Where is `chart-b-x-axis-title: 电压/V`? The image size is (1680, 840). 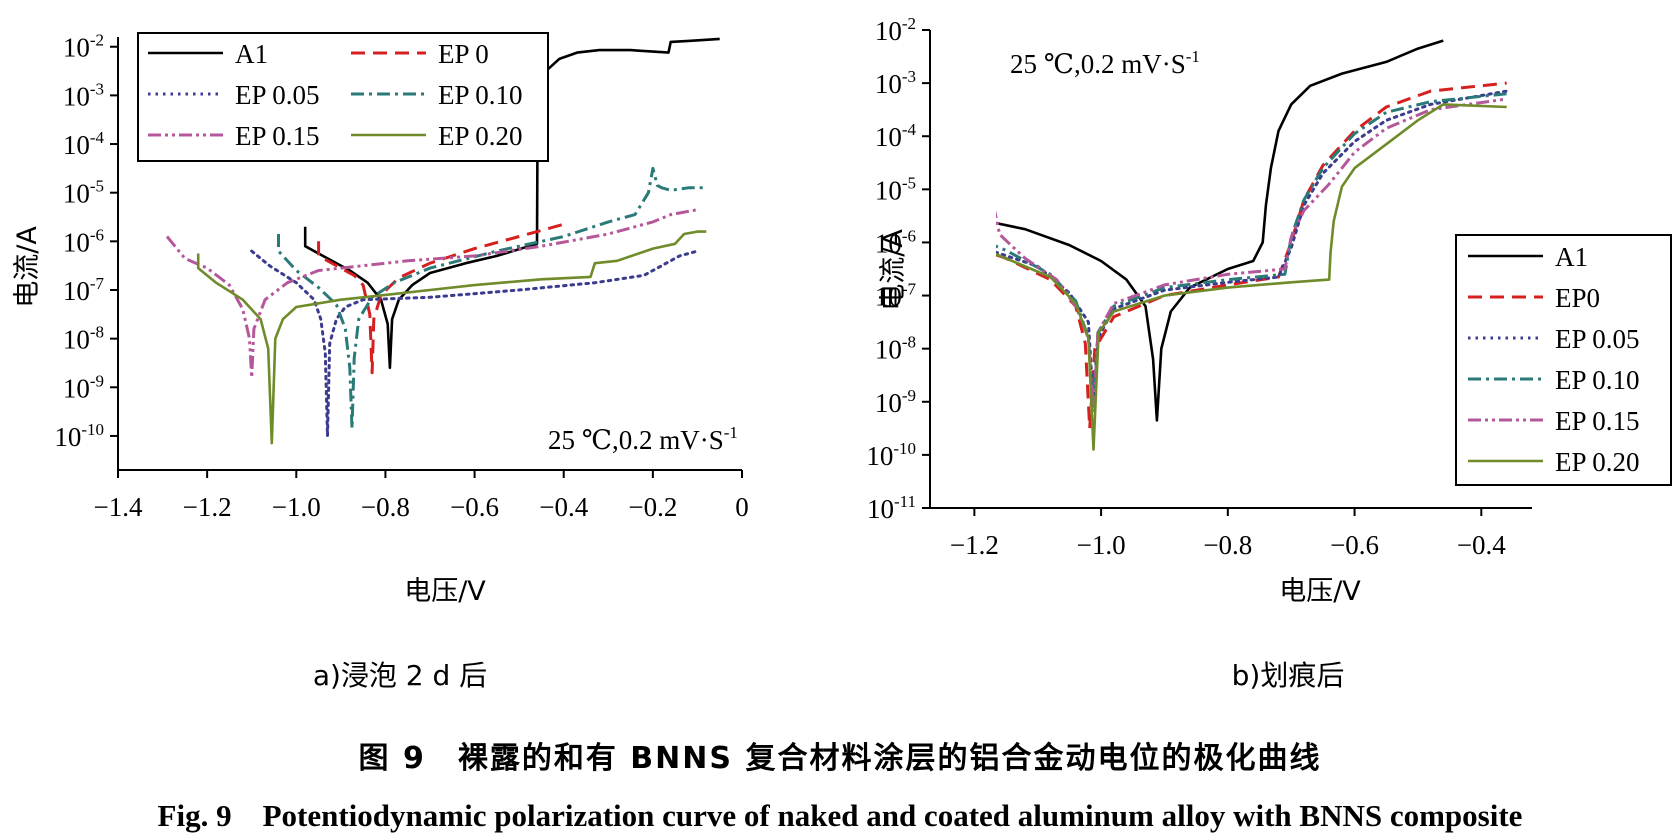
chart-b-x-axis-title: 电压/V is located at coordinates (1320, 591).